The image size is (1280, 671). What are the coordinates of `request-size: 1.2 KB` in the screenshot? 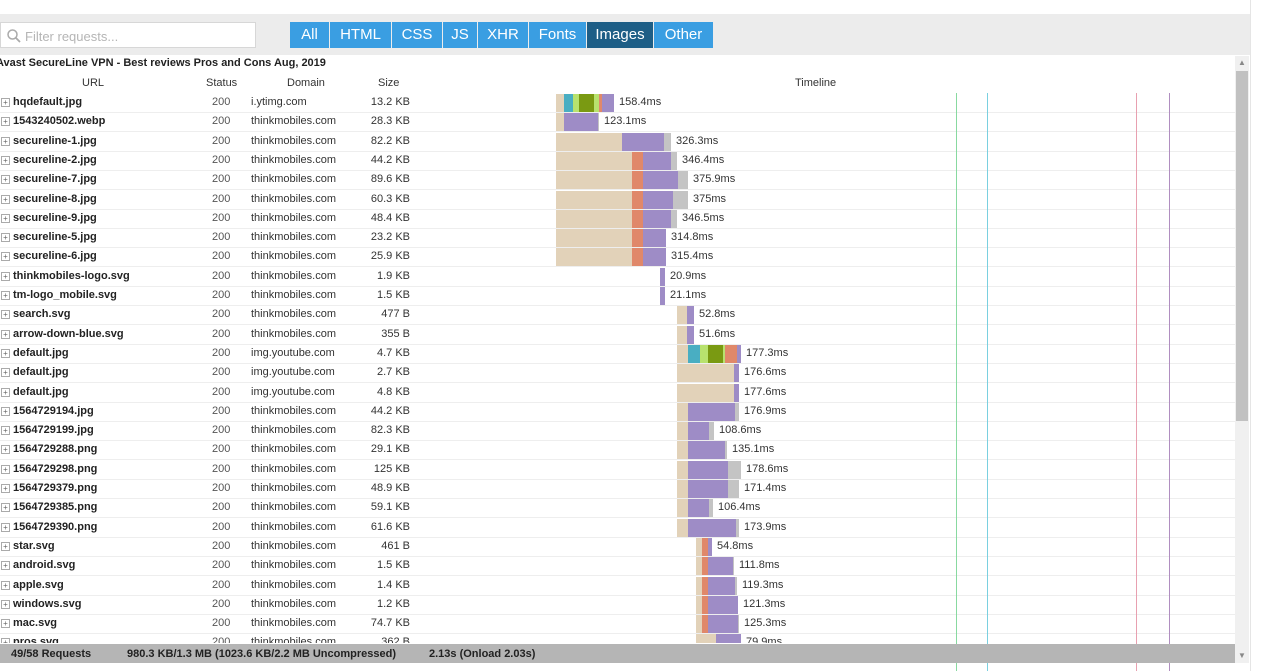 It's located at (393, 603).